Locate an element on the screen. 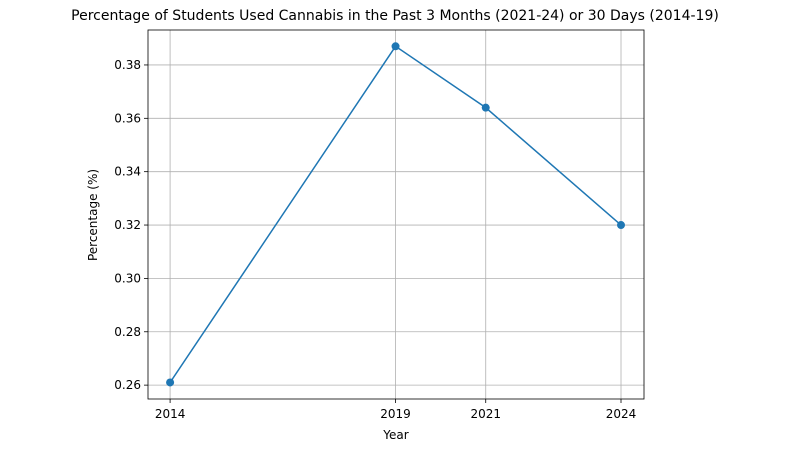 The image size is (791, 457). x-tick-label: 2019 is located at coordinates (395, 414).